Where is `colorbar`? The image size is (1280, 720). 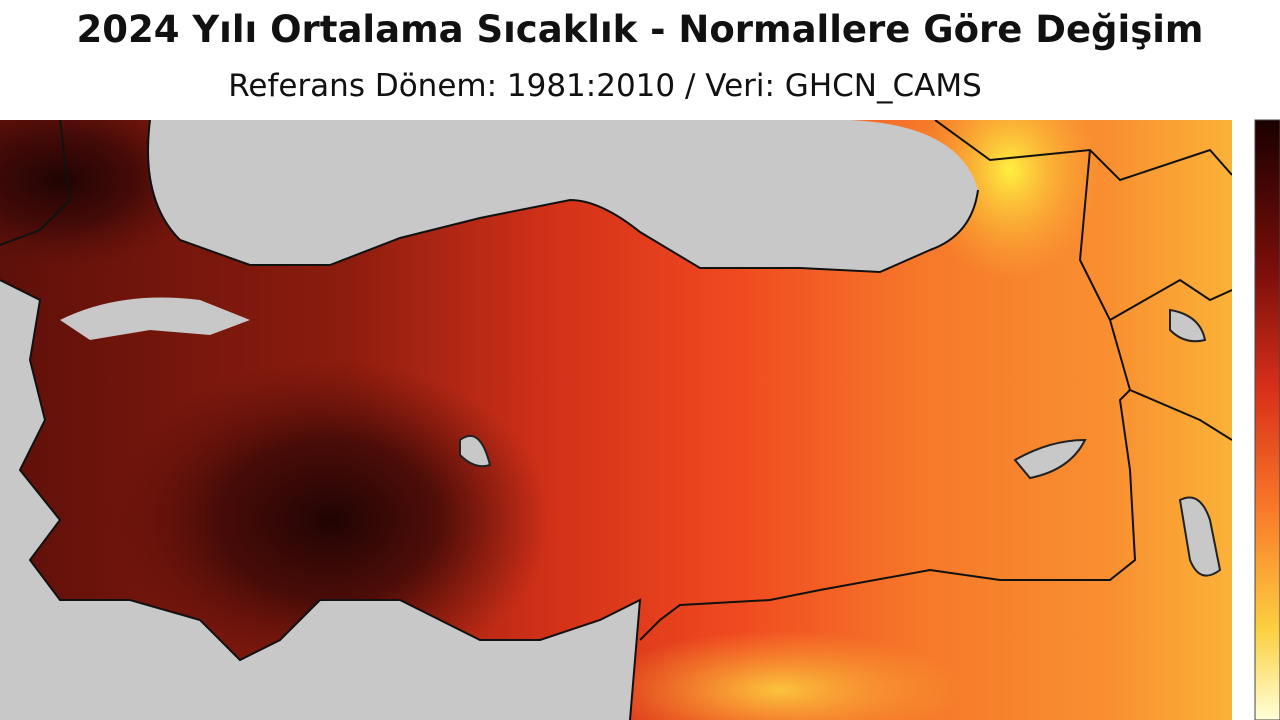
colorbar is located at coordinates (1267, 419).